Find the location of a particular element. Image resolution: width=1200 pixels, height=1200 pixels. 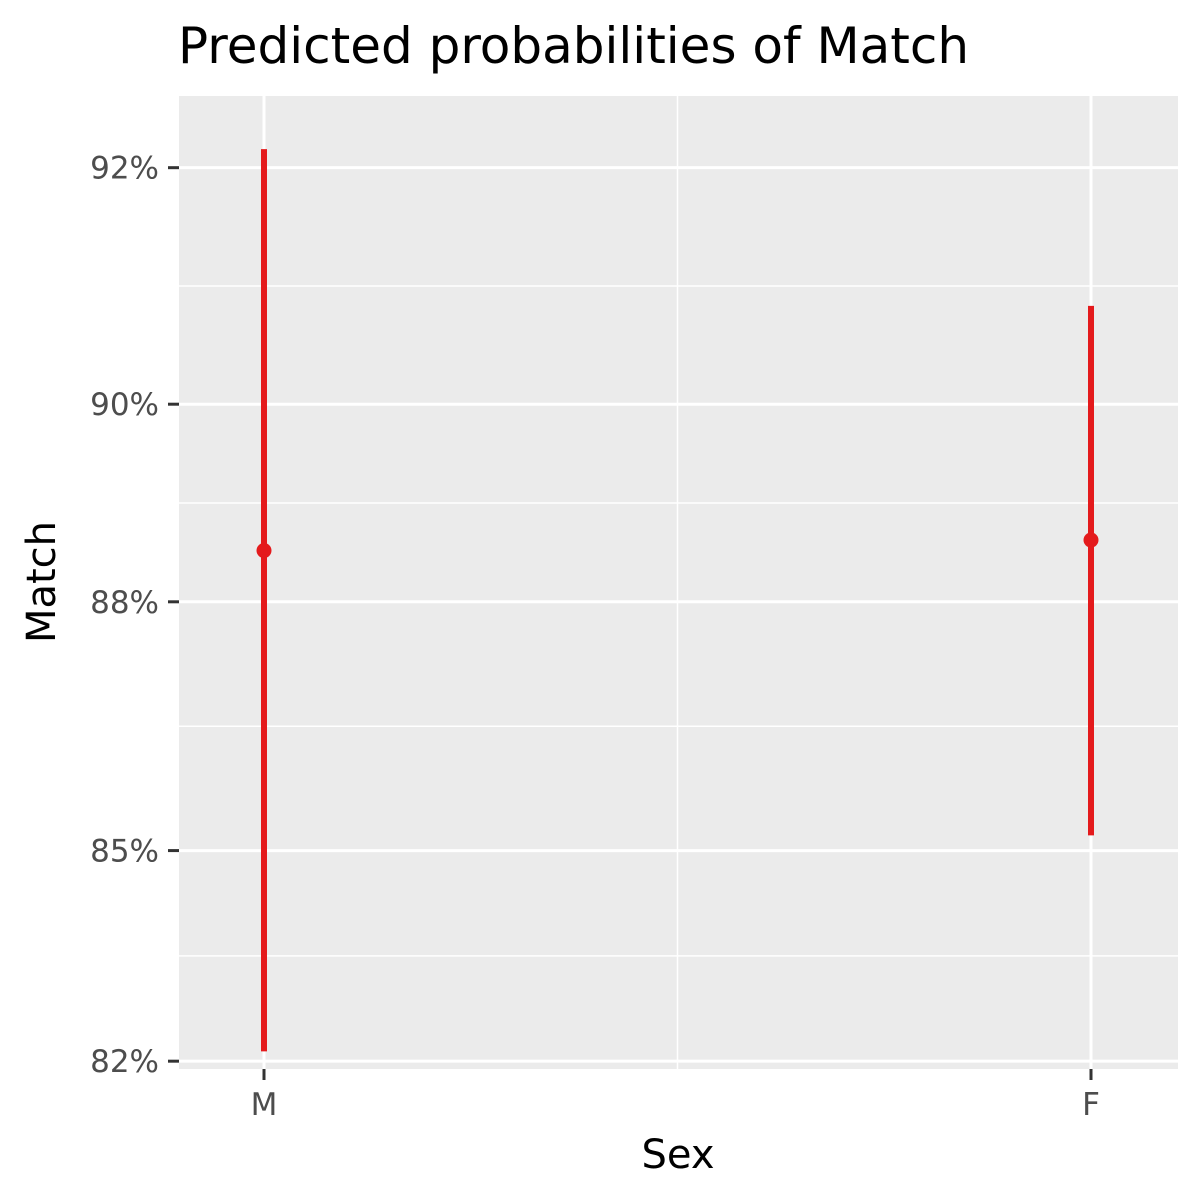

x-axis-title: Sex is located at coordinates (678, 1155).